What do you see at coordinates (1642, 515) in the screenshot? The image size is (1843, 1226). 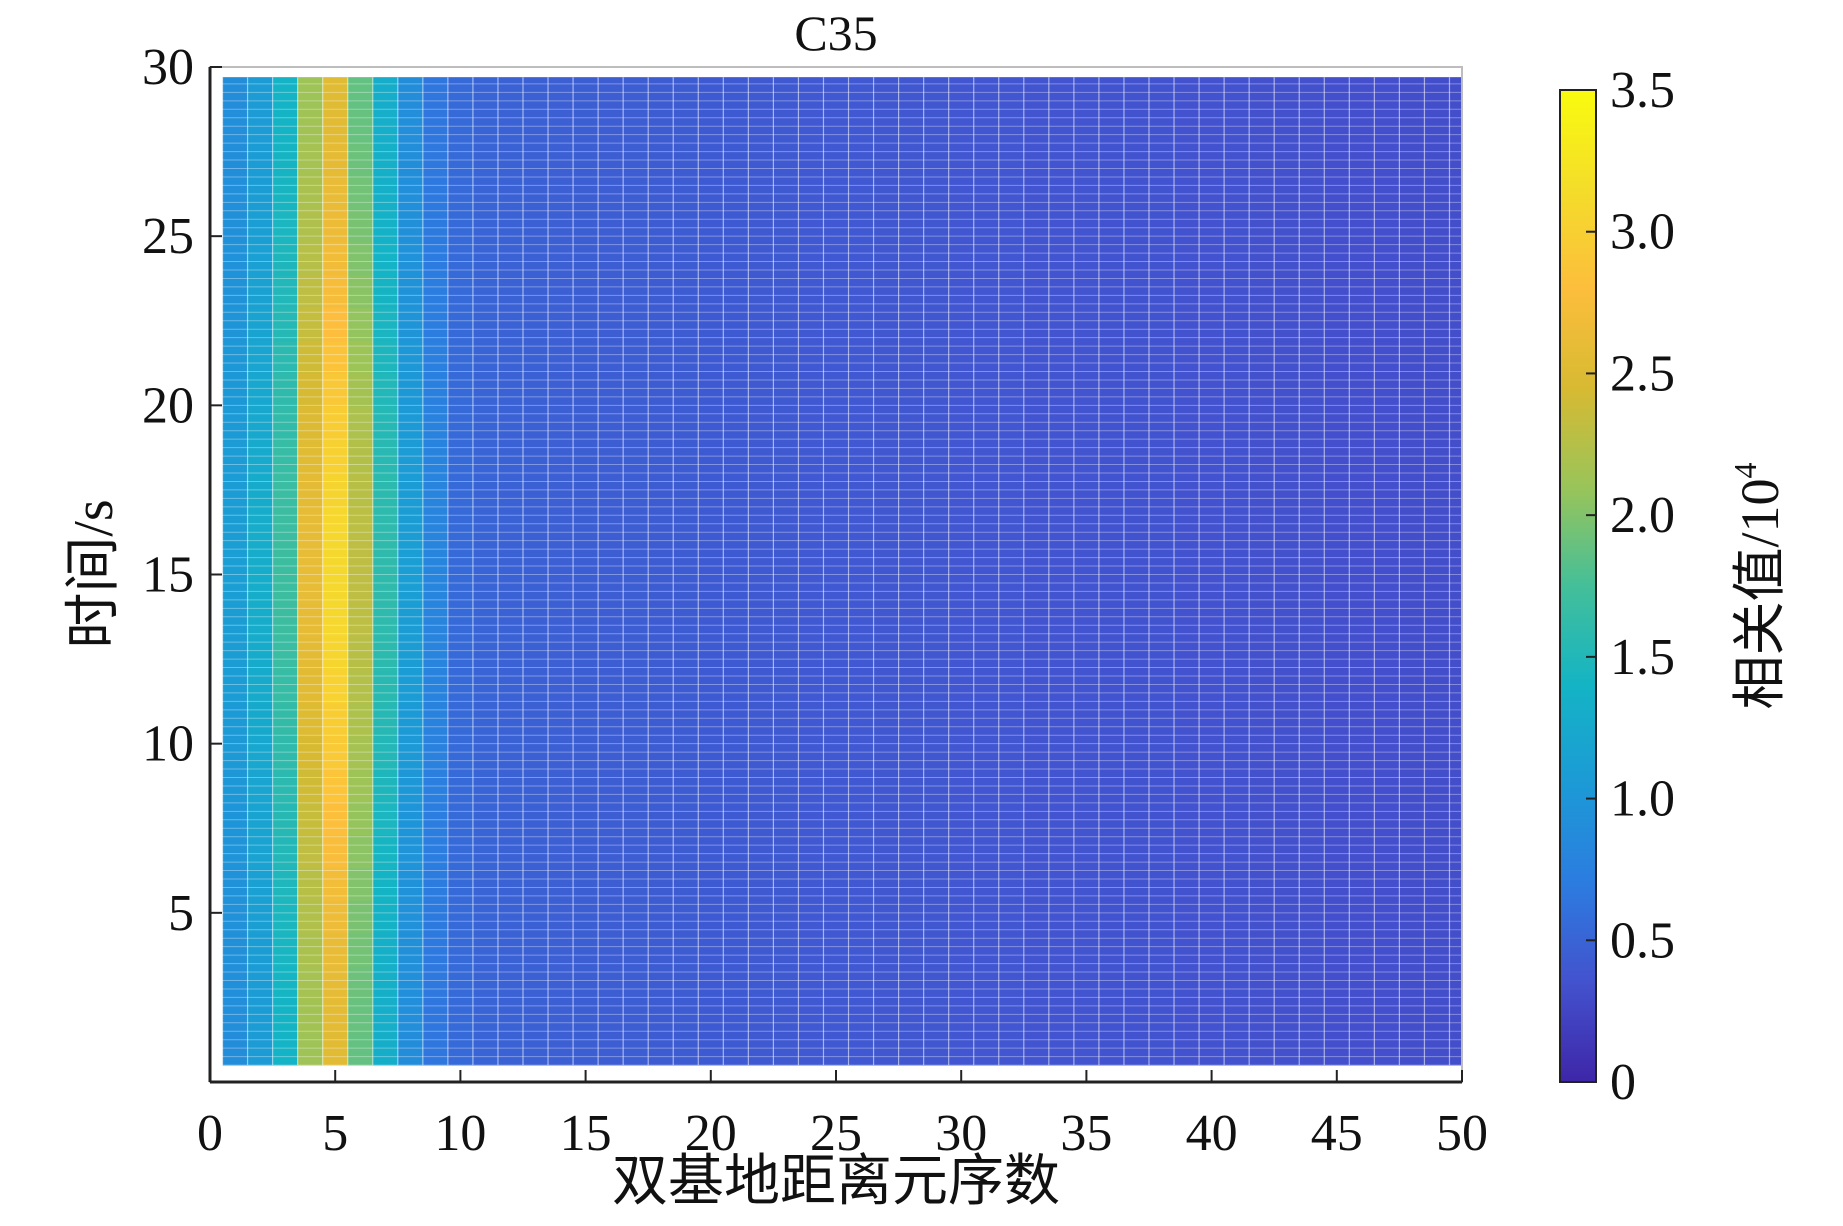 I see `colorbar-tick-label: 2.0` at bounding box center [1642, 515].